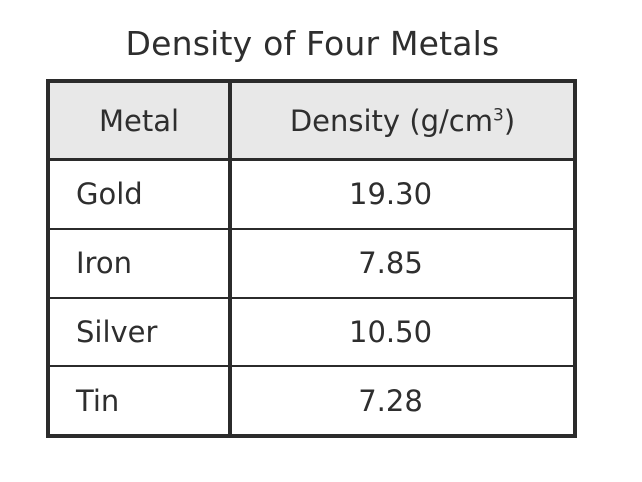 This screenshot has height=482, width=642. What do you see at coordinates (141, 331) in the screenshot?
I see `metal-cell: Silver` at bounding box center [141, 331].